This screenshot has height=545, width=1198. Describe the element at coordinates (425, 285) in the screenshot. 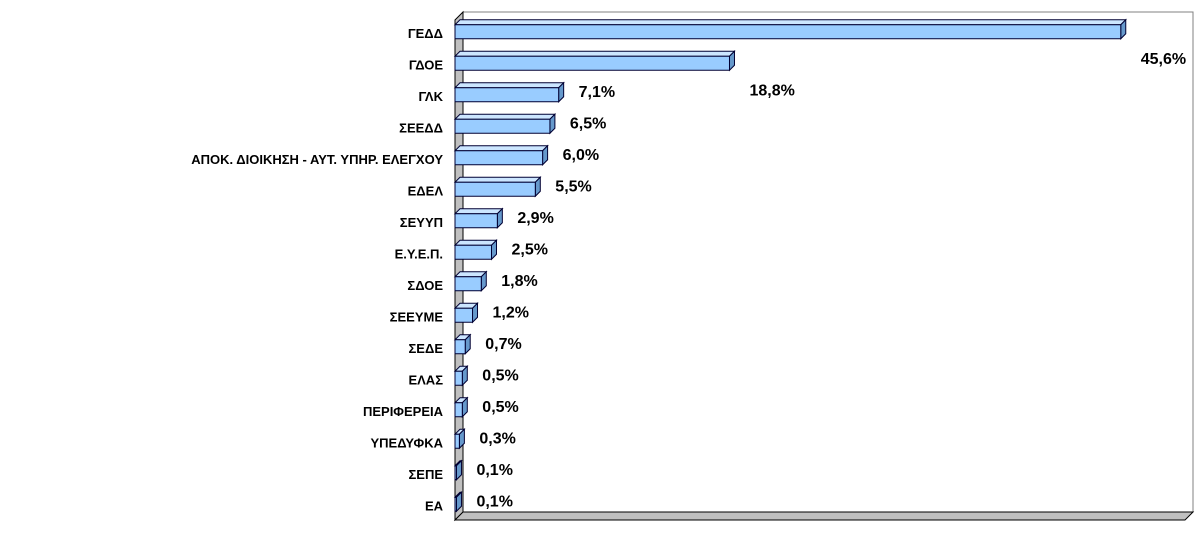

I see `y-tick-label: ΣΔΟΕ` at that location.